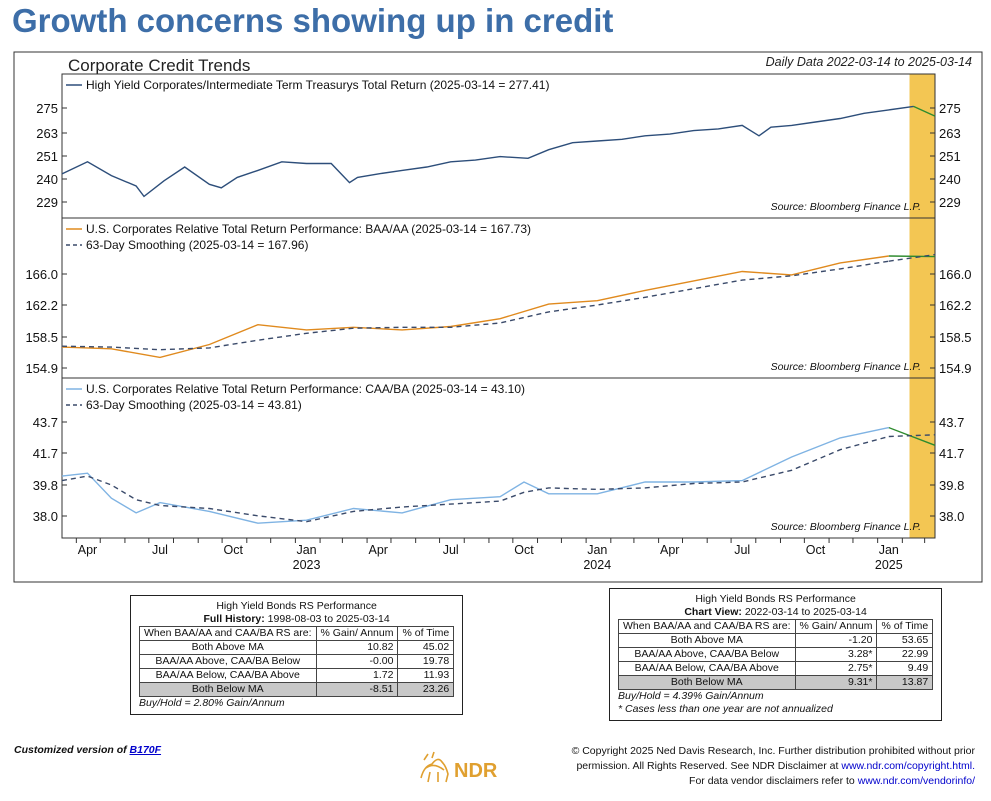  I want to click on bull-bear-icon, so click(434, 767).